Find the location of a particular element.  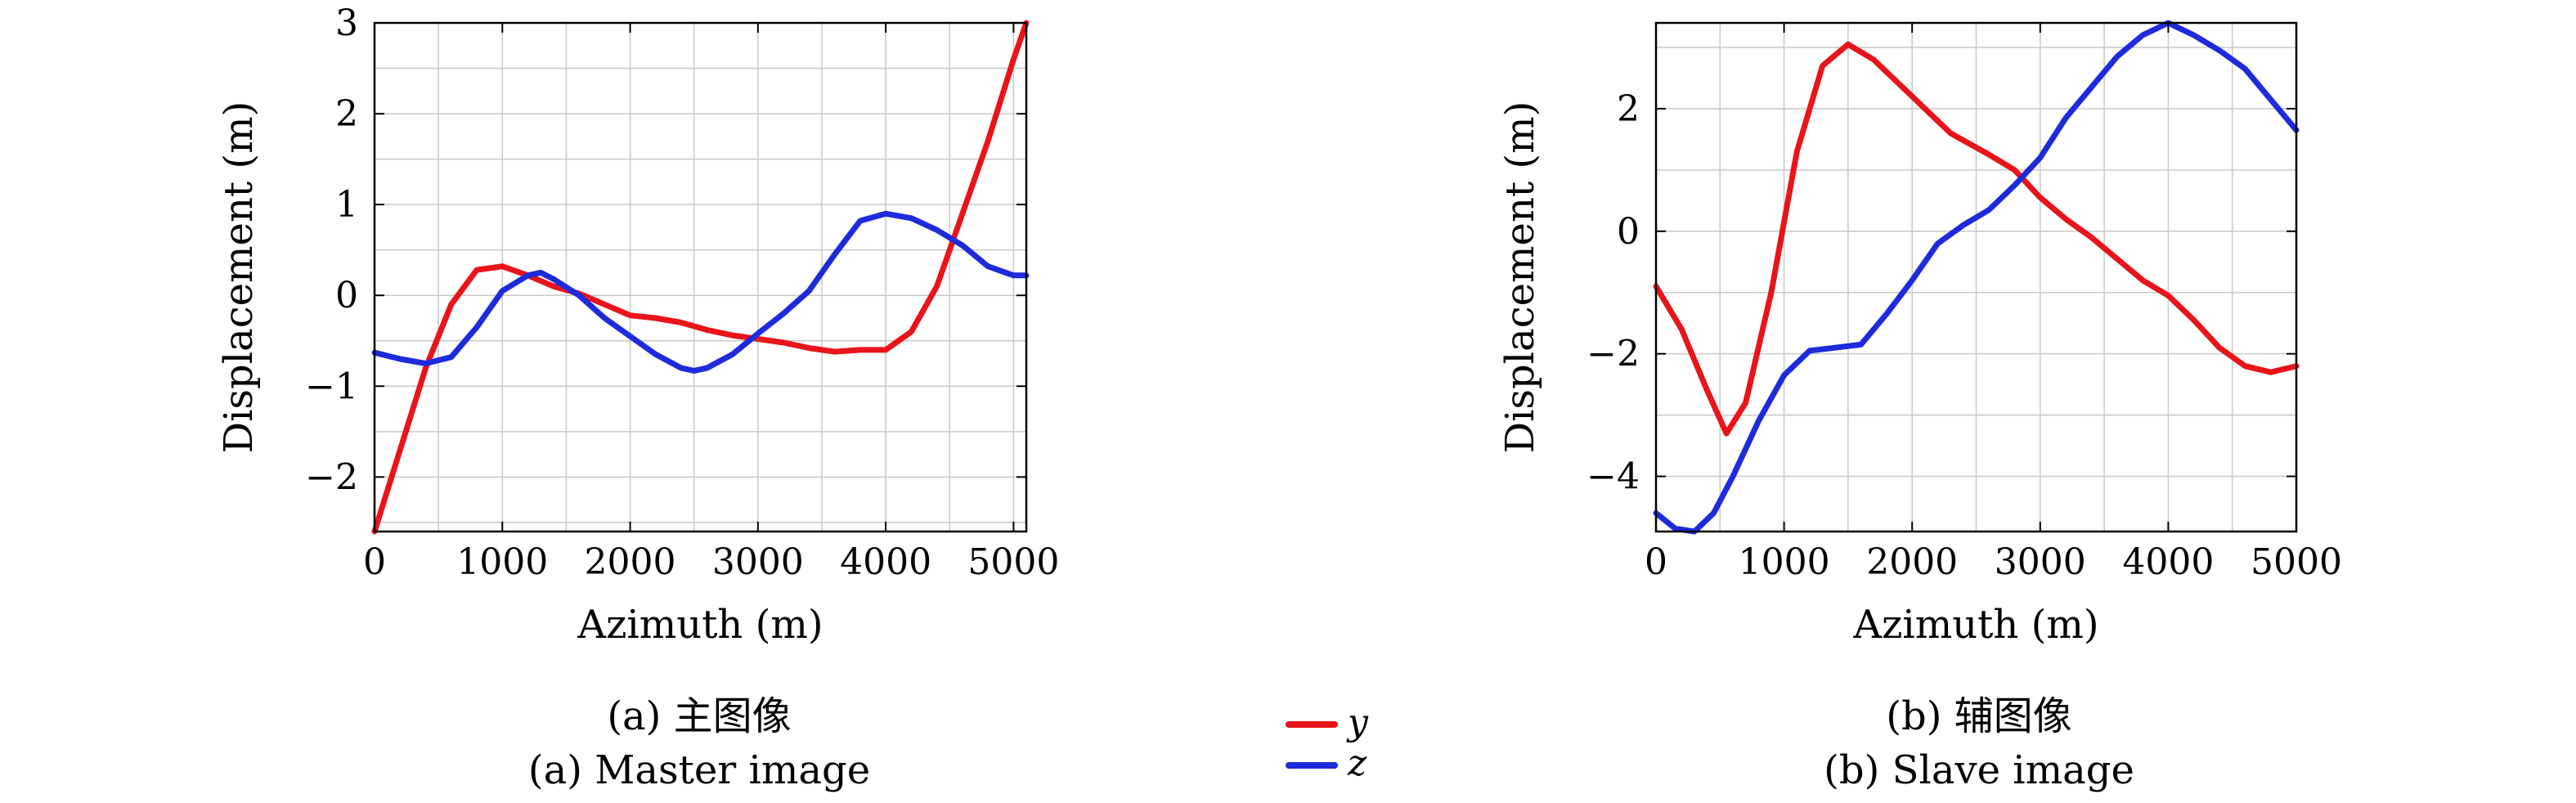

caption-a-cn: (a) 主图像 is located at coordinates (699, 716).